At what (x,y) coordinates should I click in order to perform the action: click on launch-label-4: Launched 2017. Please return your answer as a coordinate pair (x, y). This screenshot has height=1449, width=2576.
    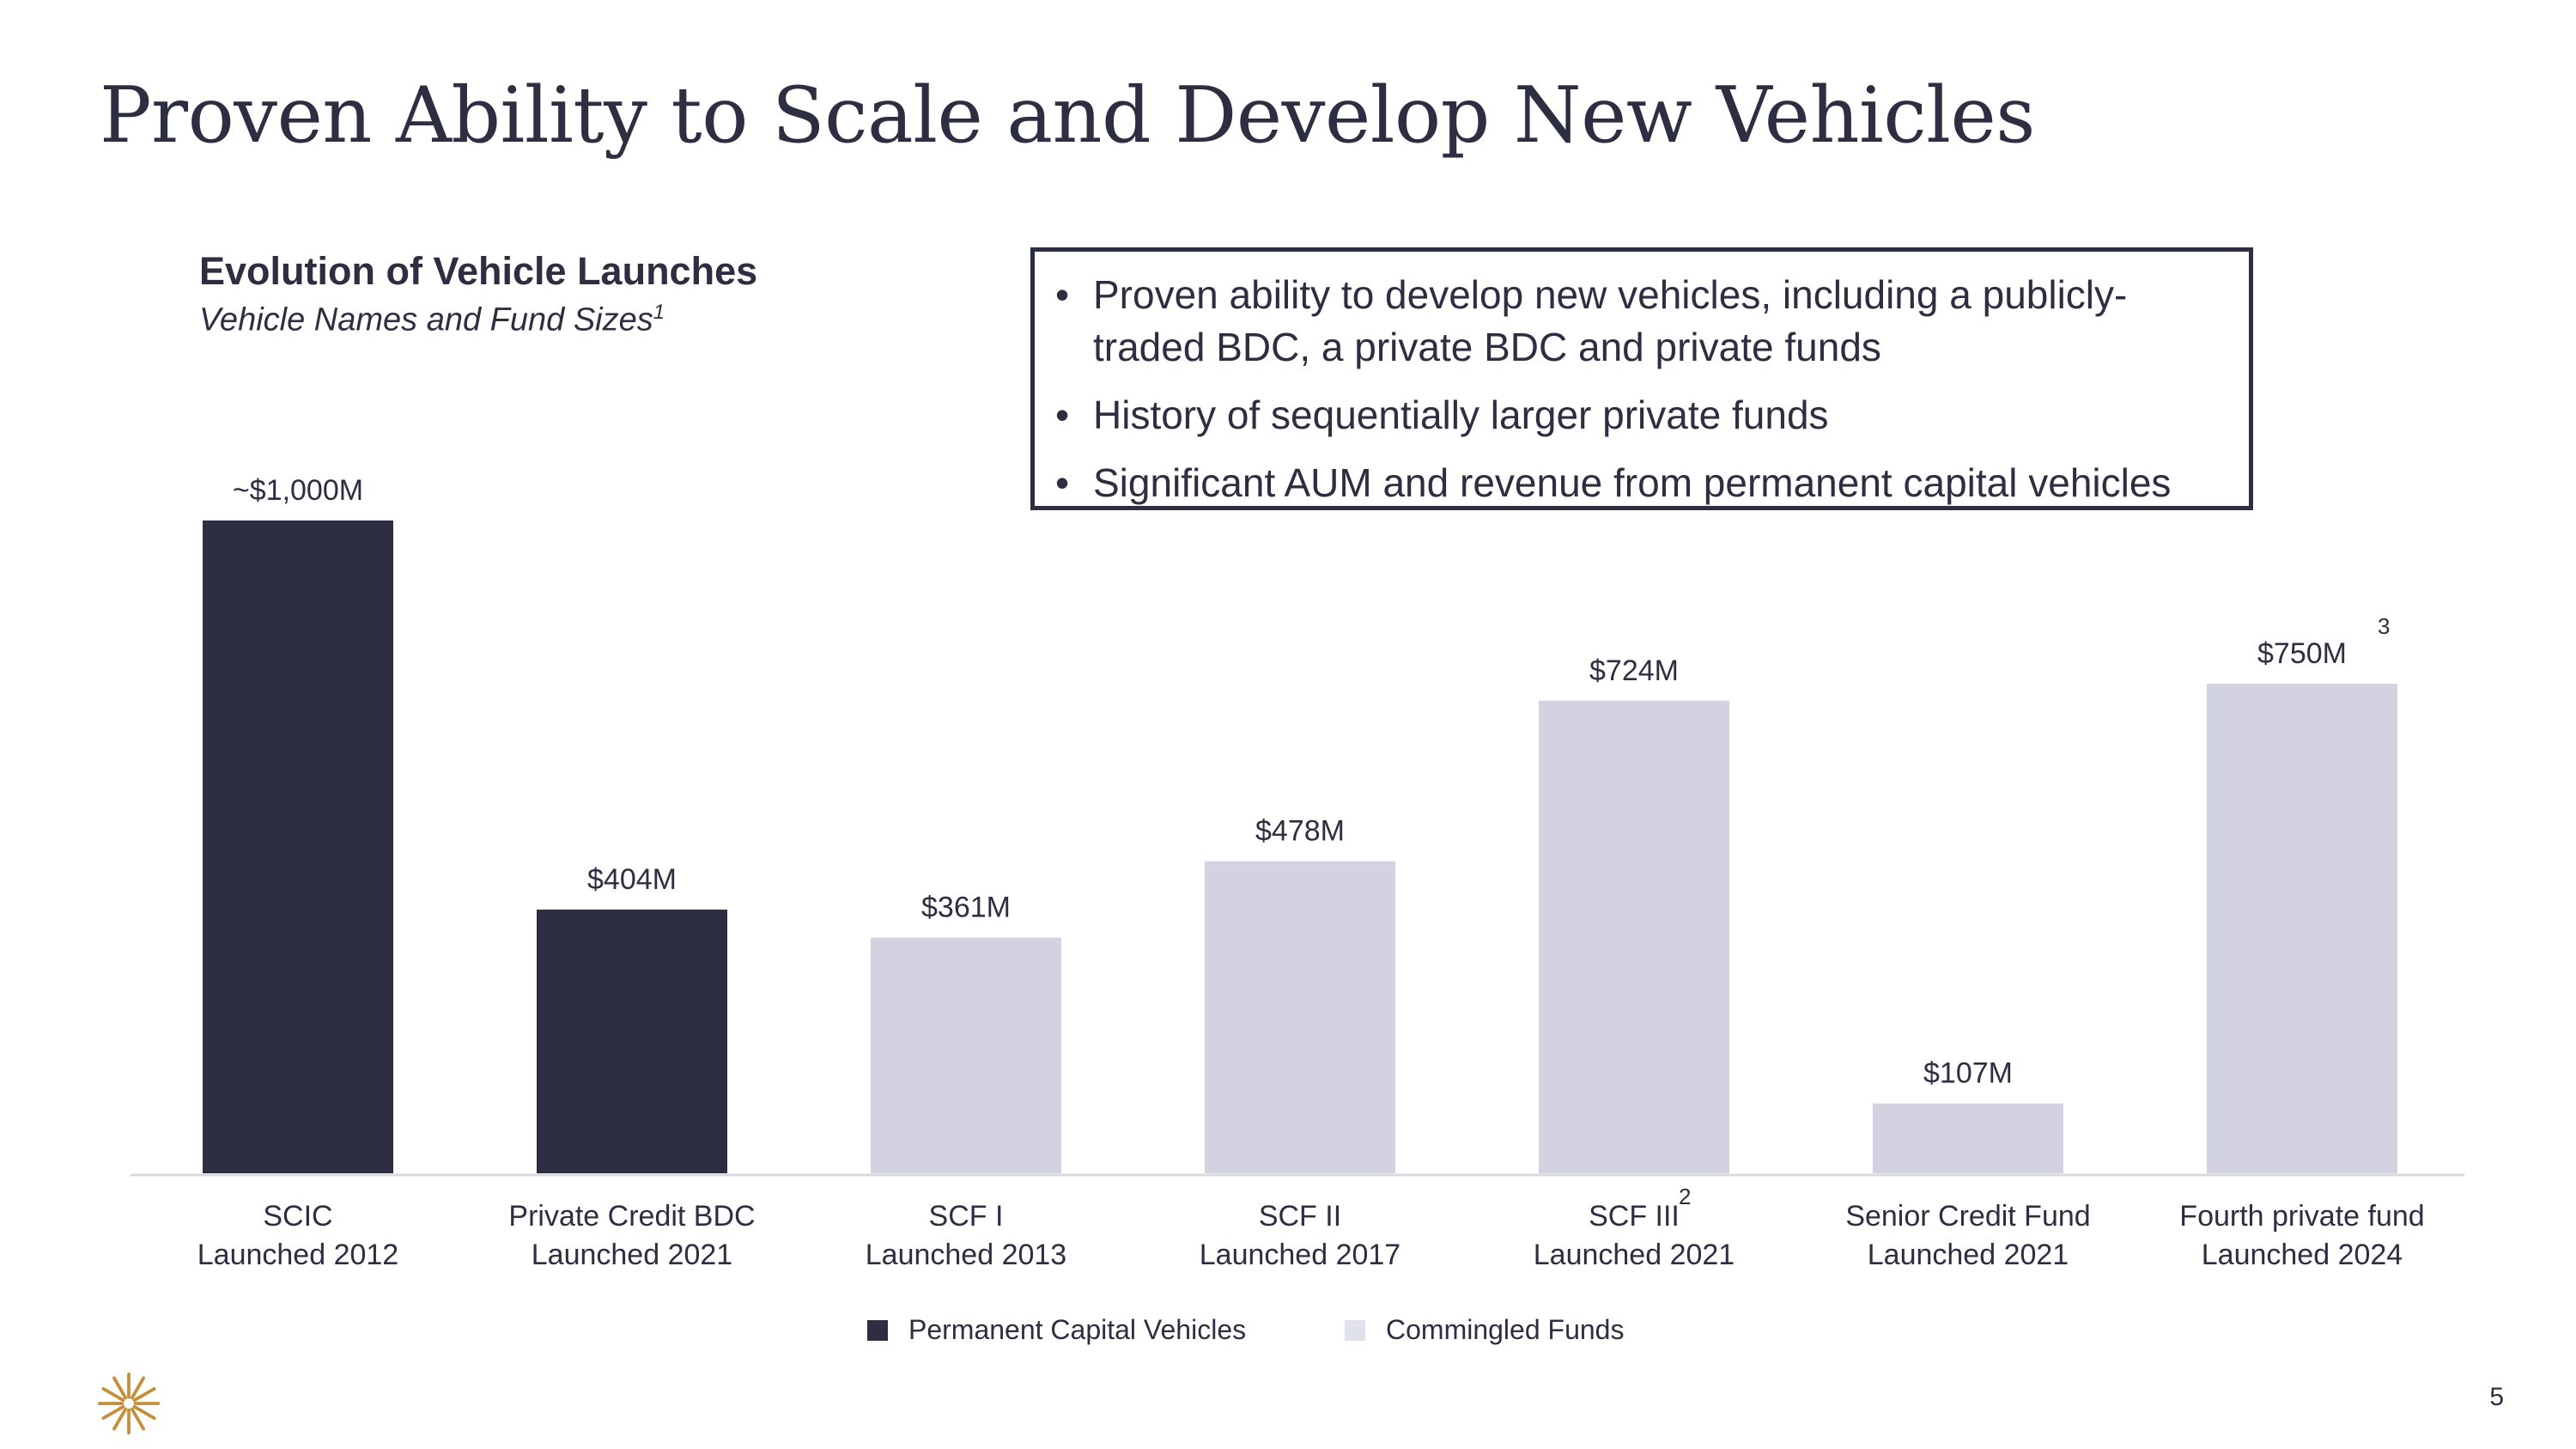
    Looking at the image, I should click on (1300, 1255).